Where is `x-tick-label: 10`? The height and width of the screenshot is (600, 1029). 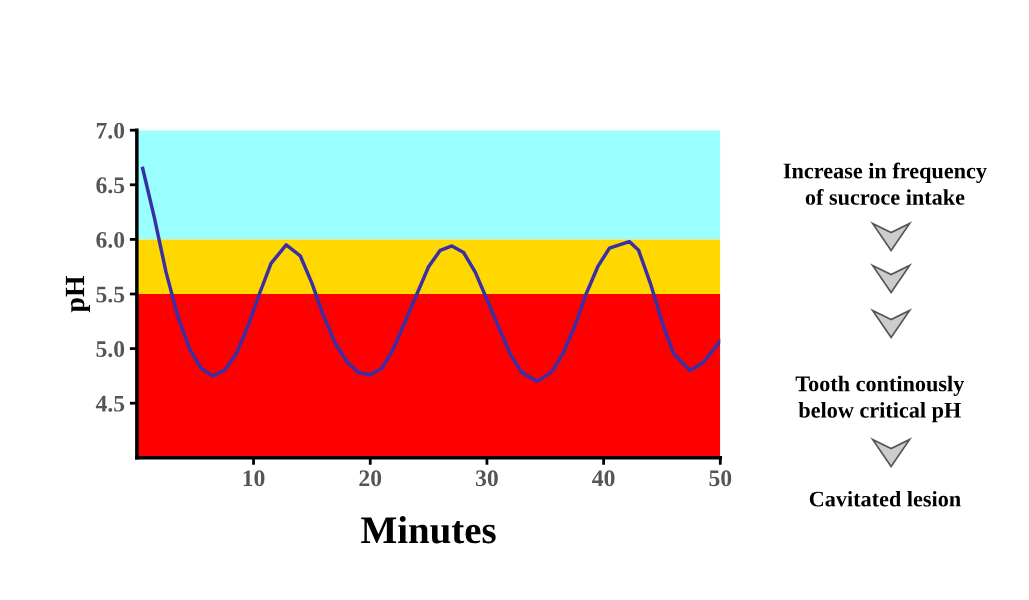
x-tick-label: 10 is located at coordinates (254, 478).